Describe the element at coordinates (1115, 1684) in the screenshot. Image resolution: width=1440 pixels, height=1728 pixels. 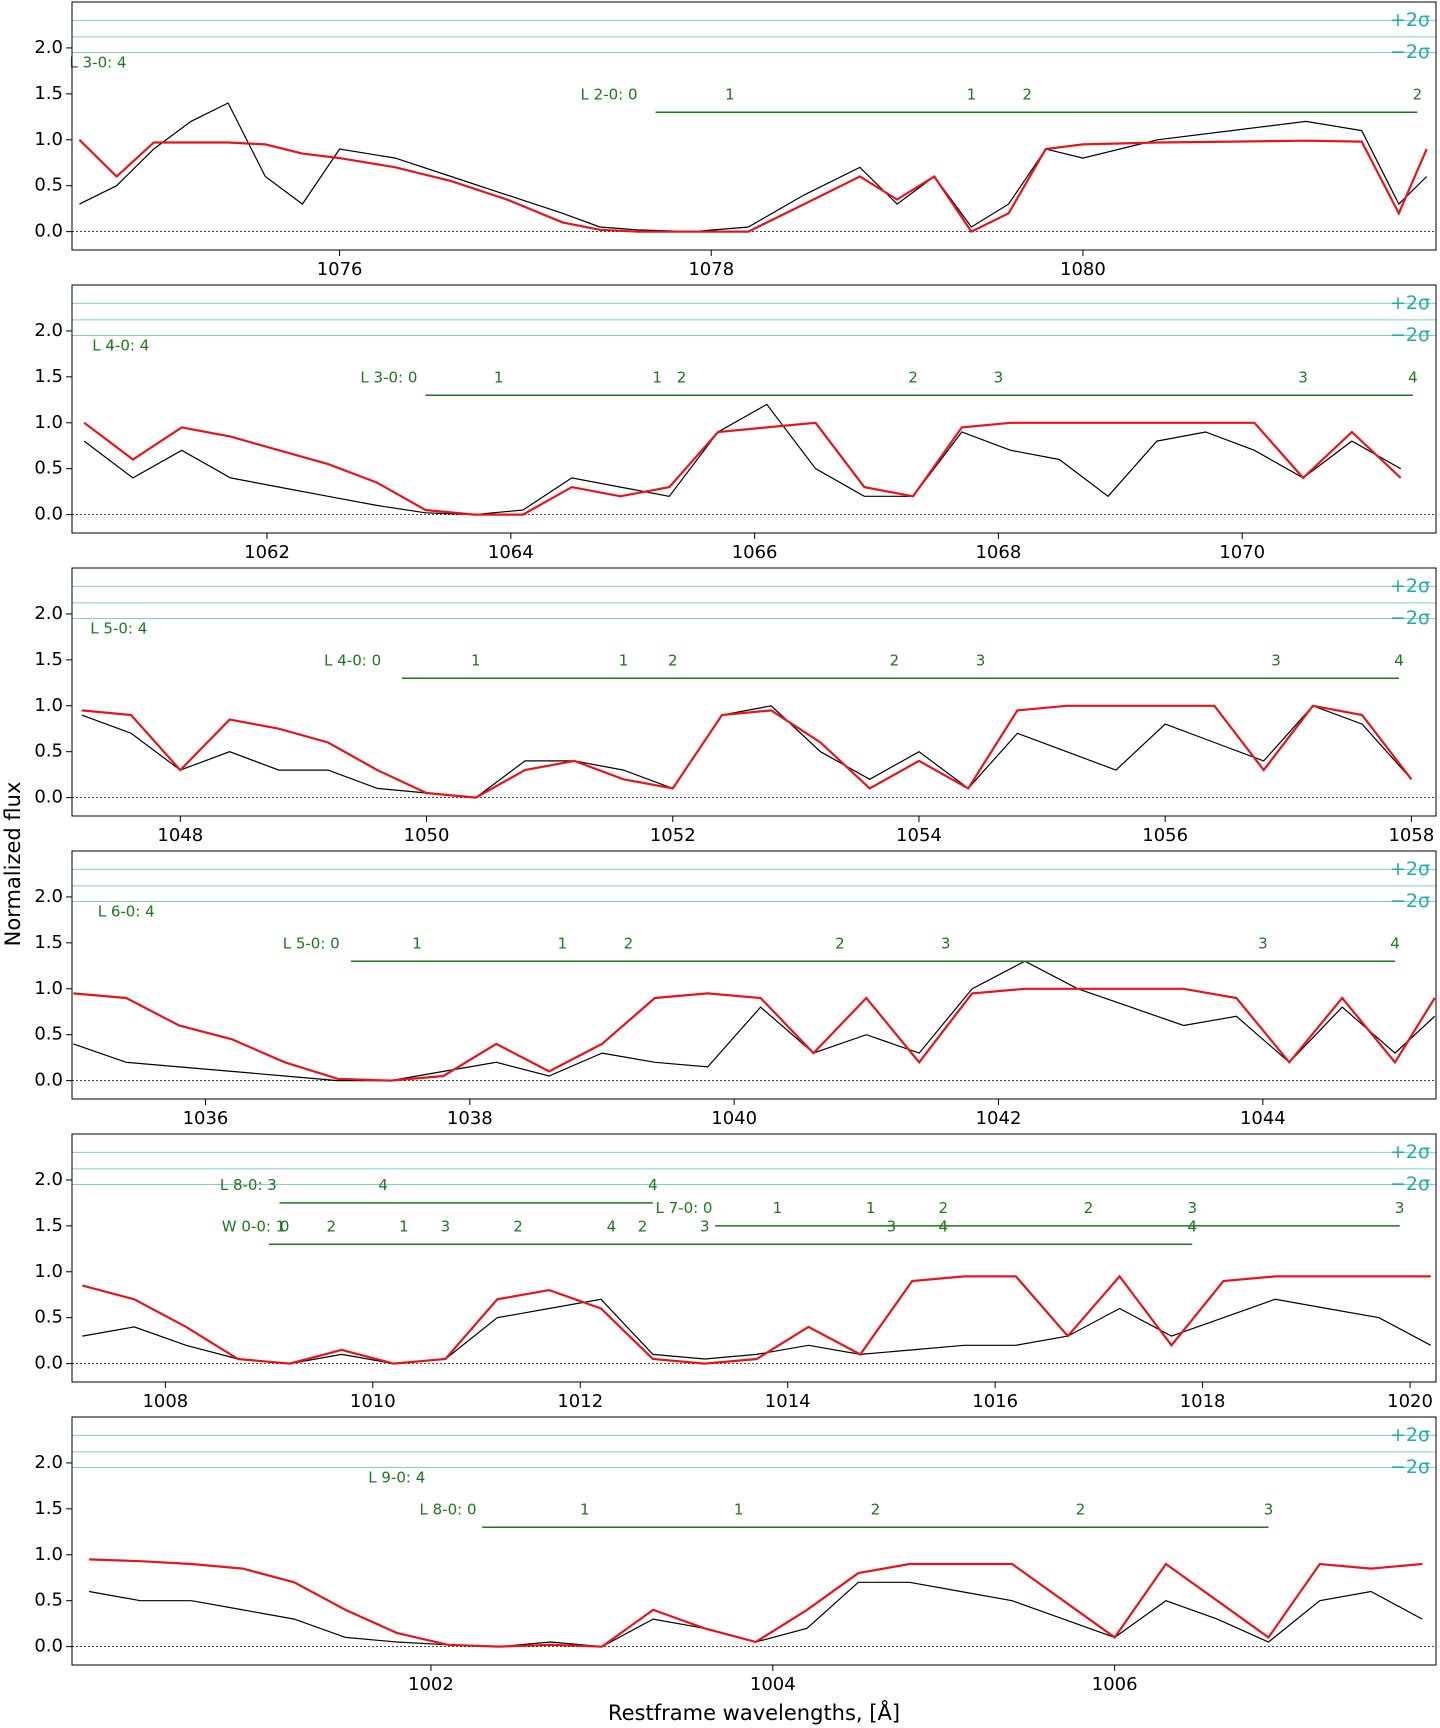
I see `x-tick-label: 1006` at that location.